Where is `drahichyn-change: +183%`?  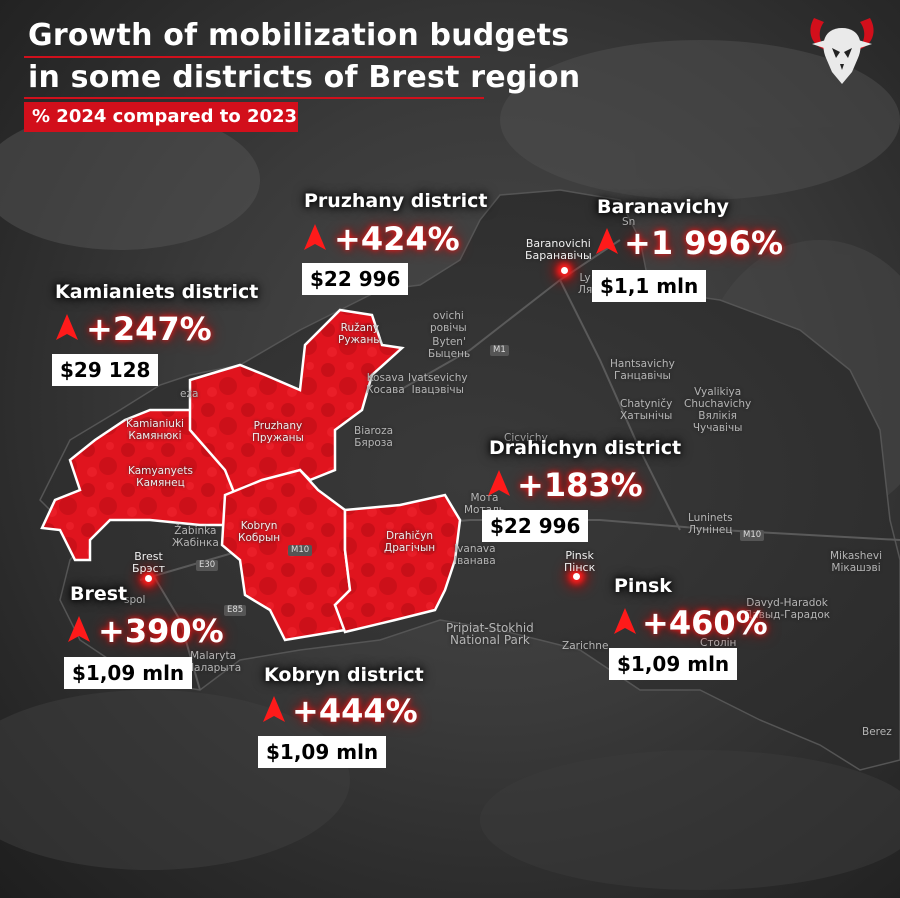 drahichyn-change: +183% is located at coordinates (580, 485).